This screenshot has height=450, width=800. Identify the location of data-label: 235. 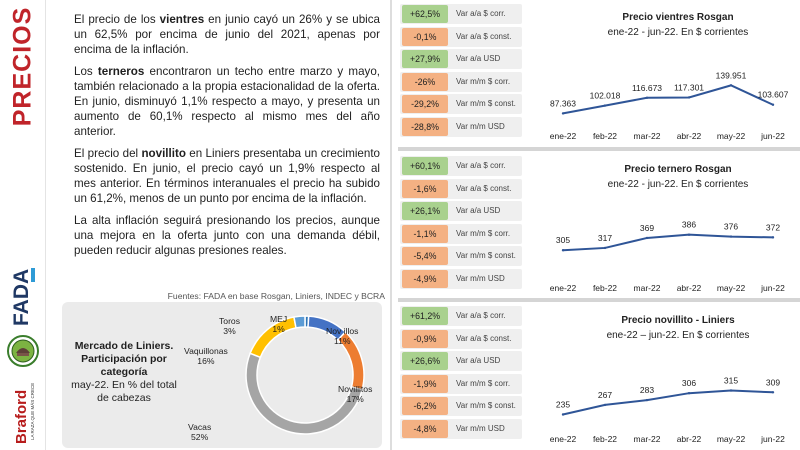
(563, 405).